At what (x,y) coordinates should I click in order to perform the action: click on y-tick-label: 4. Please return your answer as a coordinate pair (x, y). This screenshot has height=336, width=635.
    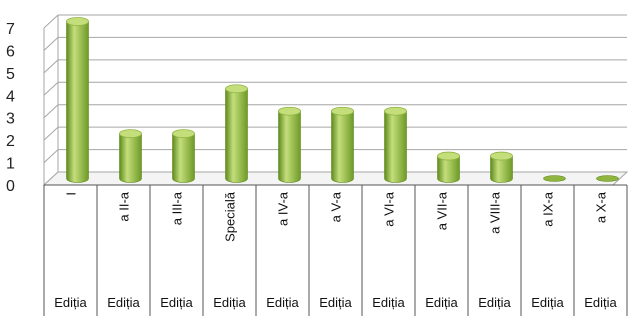
    Looking at the image, I should click on (10, 96).